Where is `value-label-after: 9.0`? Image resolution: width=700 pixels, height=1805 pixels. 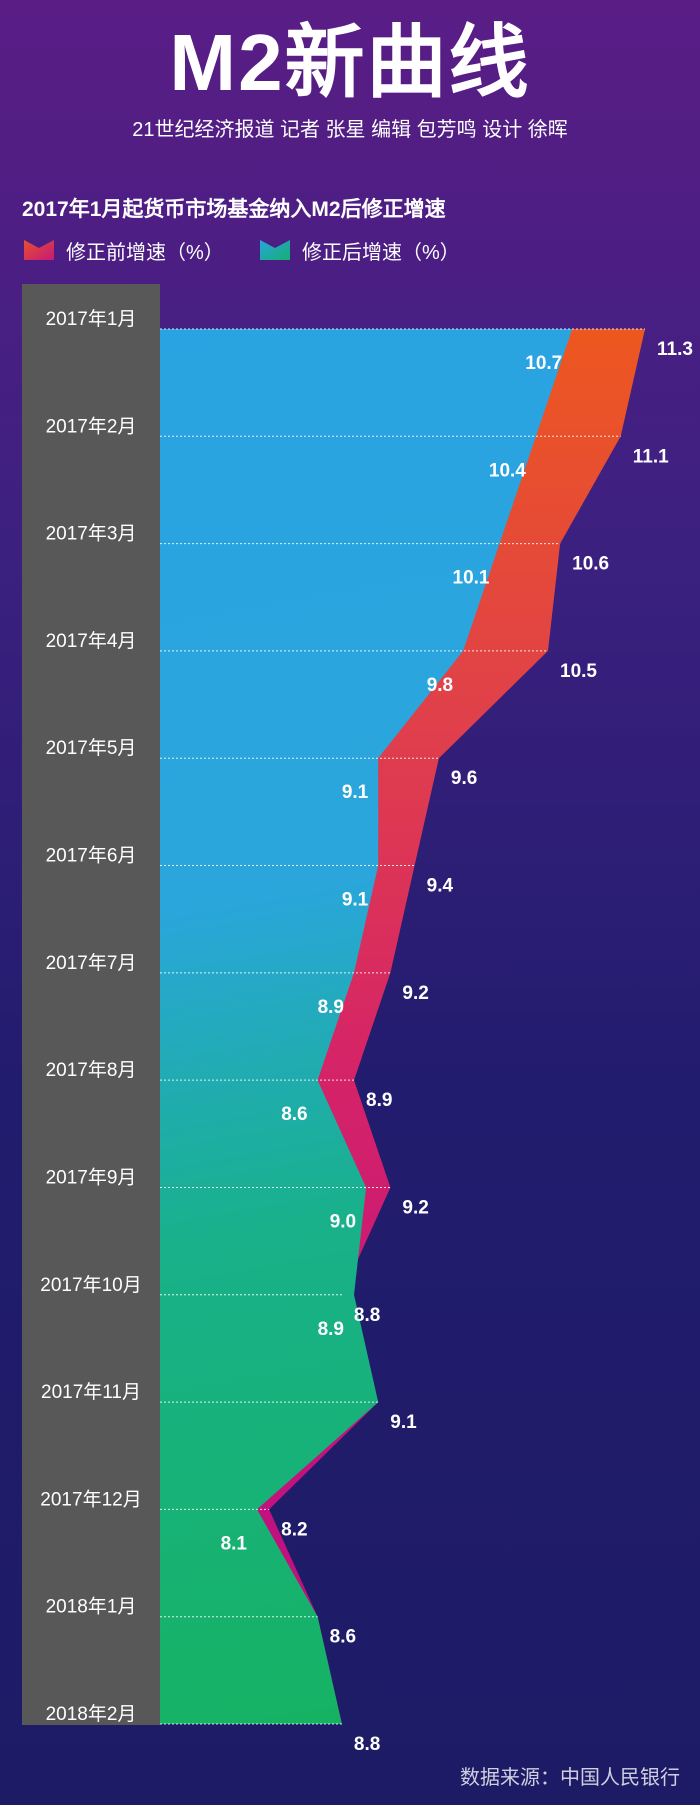 value-label-after: 9.0 is located at coordinates (343, 1221).